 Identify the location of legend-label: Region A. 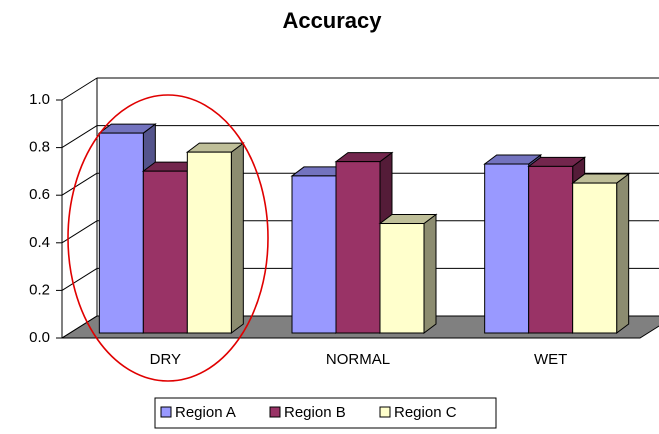
(205, 412).